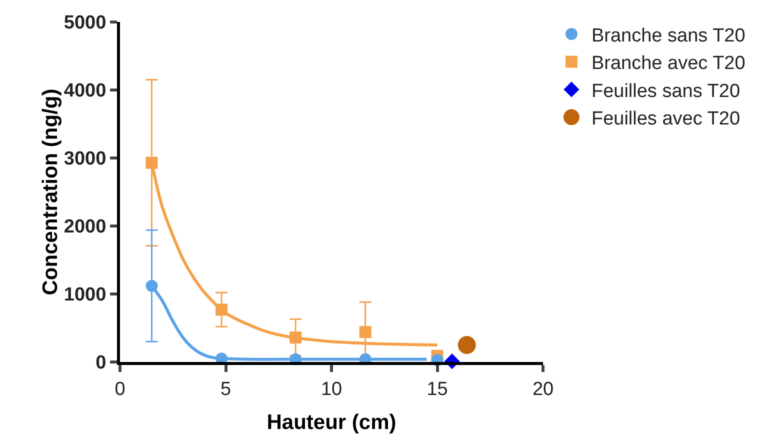  Describe the element at coordinates (101, 363) in the screenshot. I see `y-tick-label: 0` at that location.